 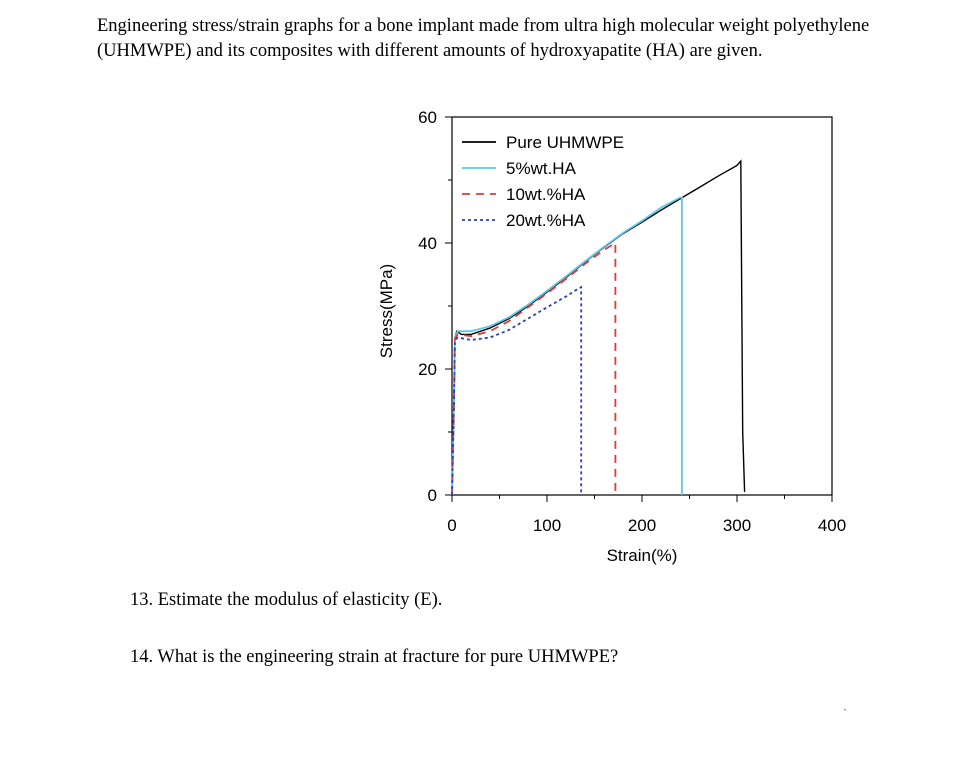 I want to click on x-tick-label: 0, so click(x=451, y=525).